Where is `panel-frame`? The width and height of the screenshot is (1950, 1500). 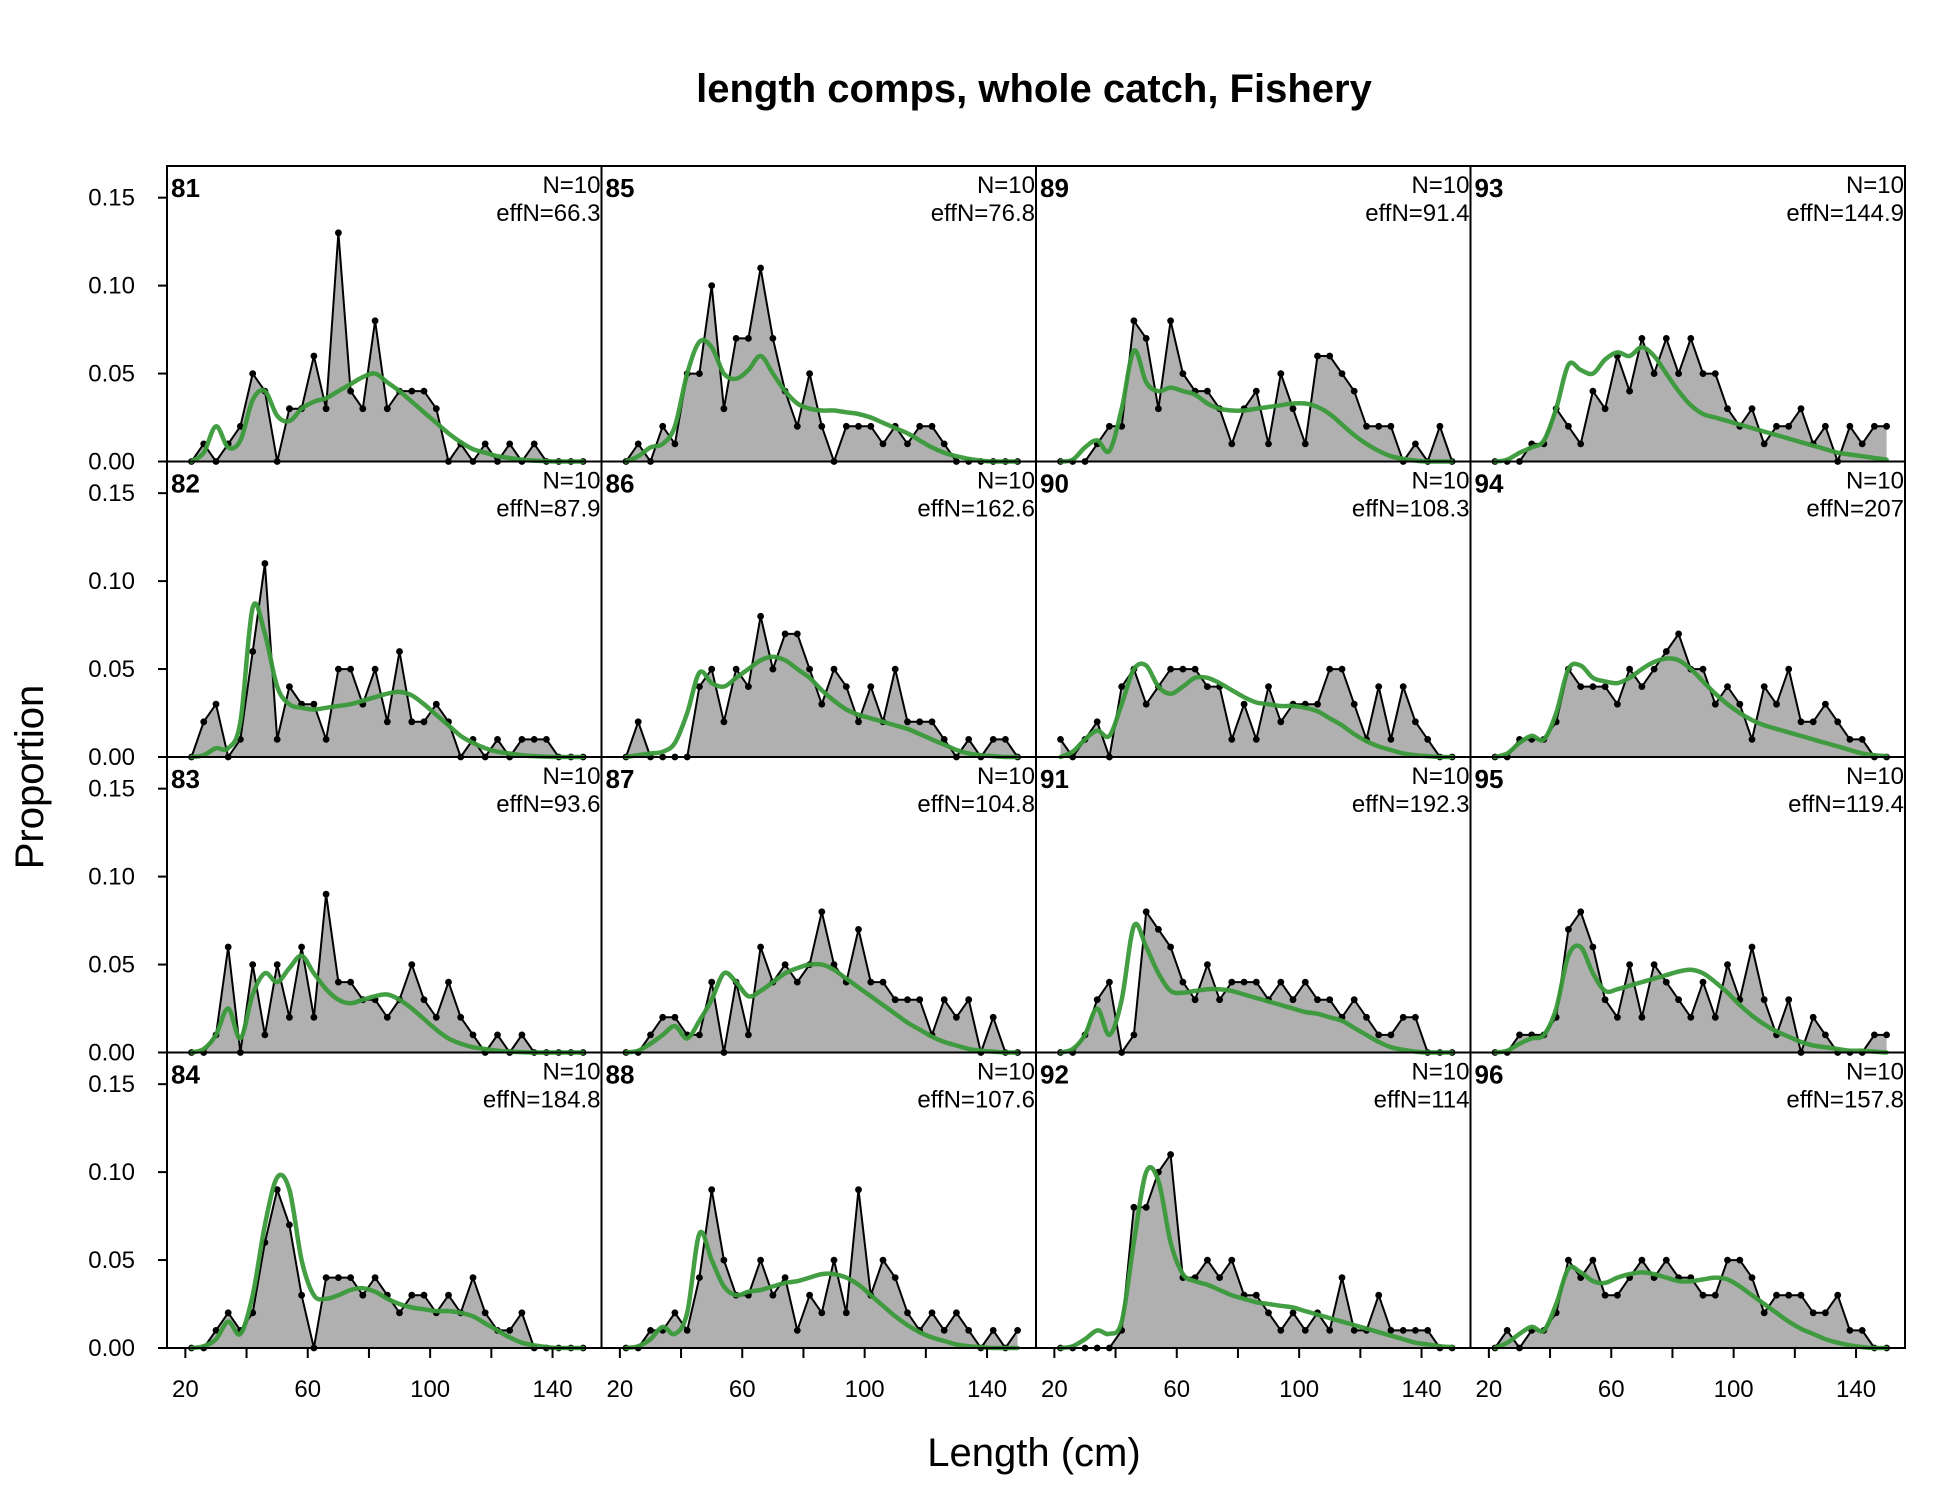 panel-frame is located at coordinates (1687, 1200).